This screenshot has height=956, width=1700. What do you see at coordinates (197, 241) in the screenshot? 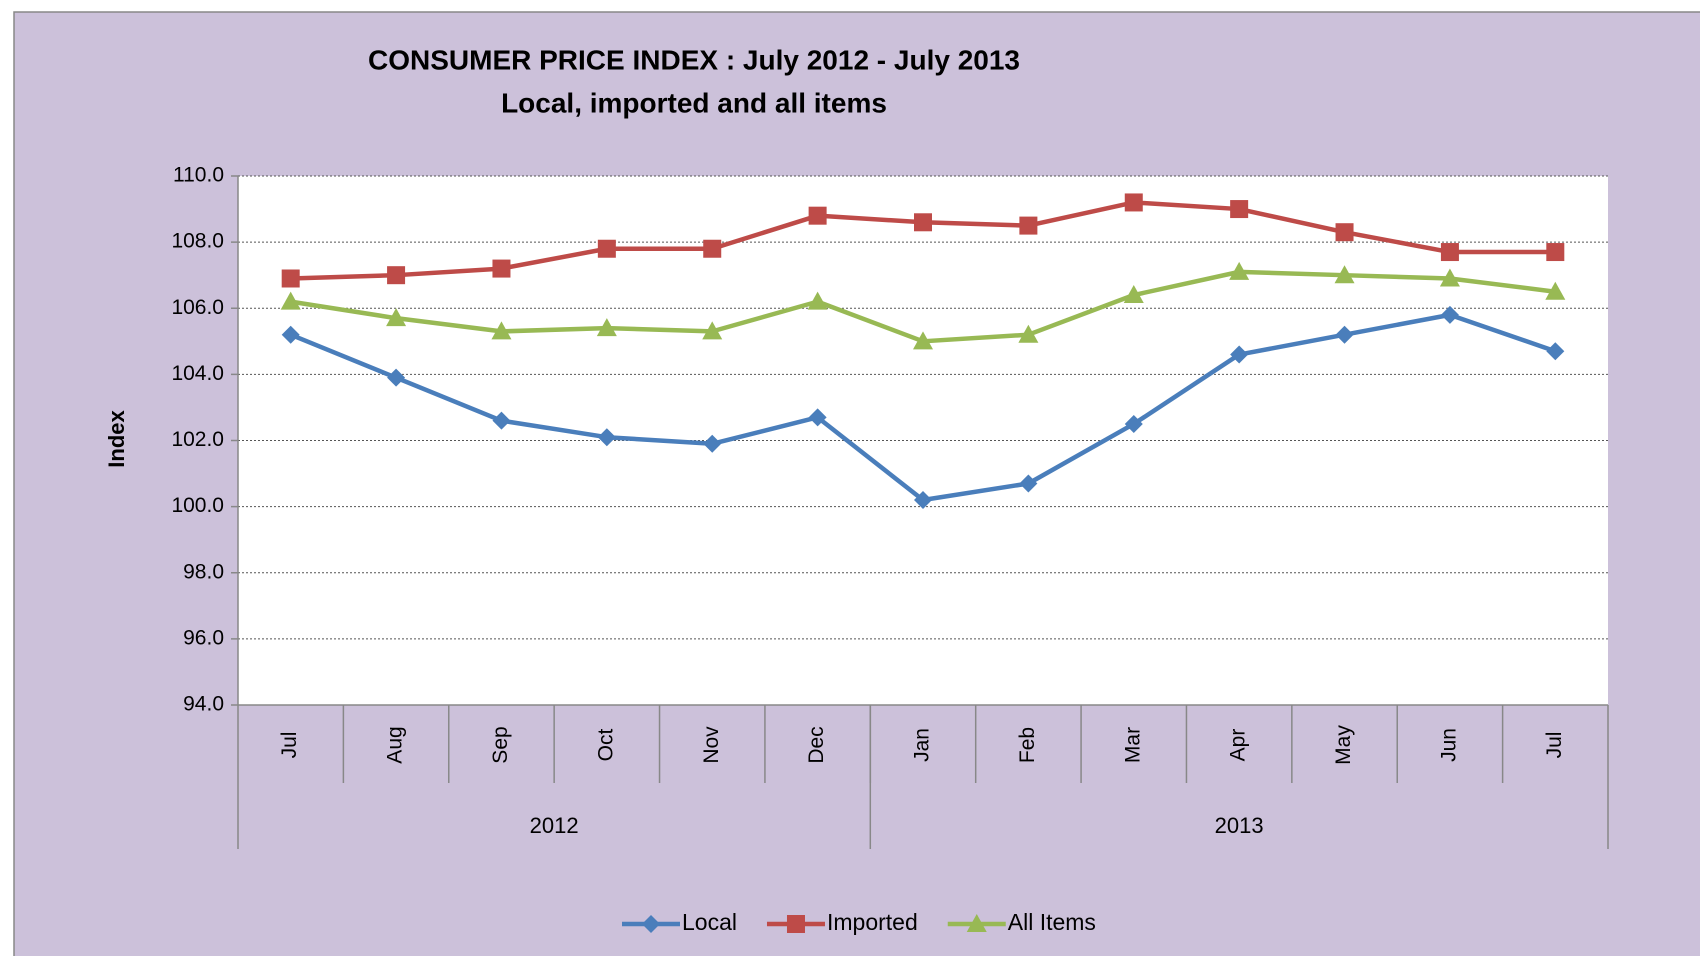
I see `y-tick-label: 108.0` at bounding box center [197, 241].